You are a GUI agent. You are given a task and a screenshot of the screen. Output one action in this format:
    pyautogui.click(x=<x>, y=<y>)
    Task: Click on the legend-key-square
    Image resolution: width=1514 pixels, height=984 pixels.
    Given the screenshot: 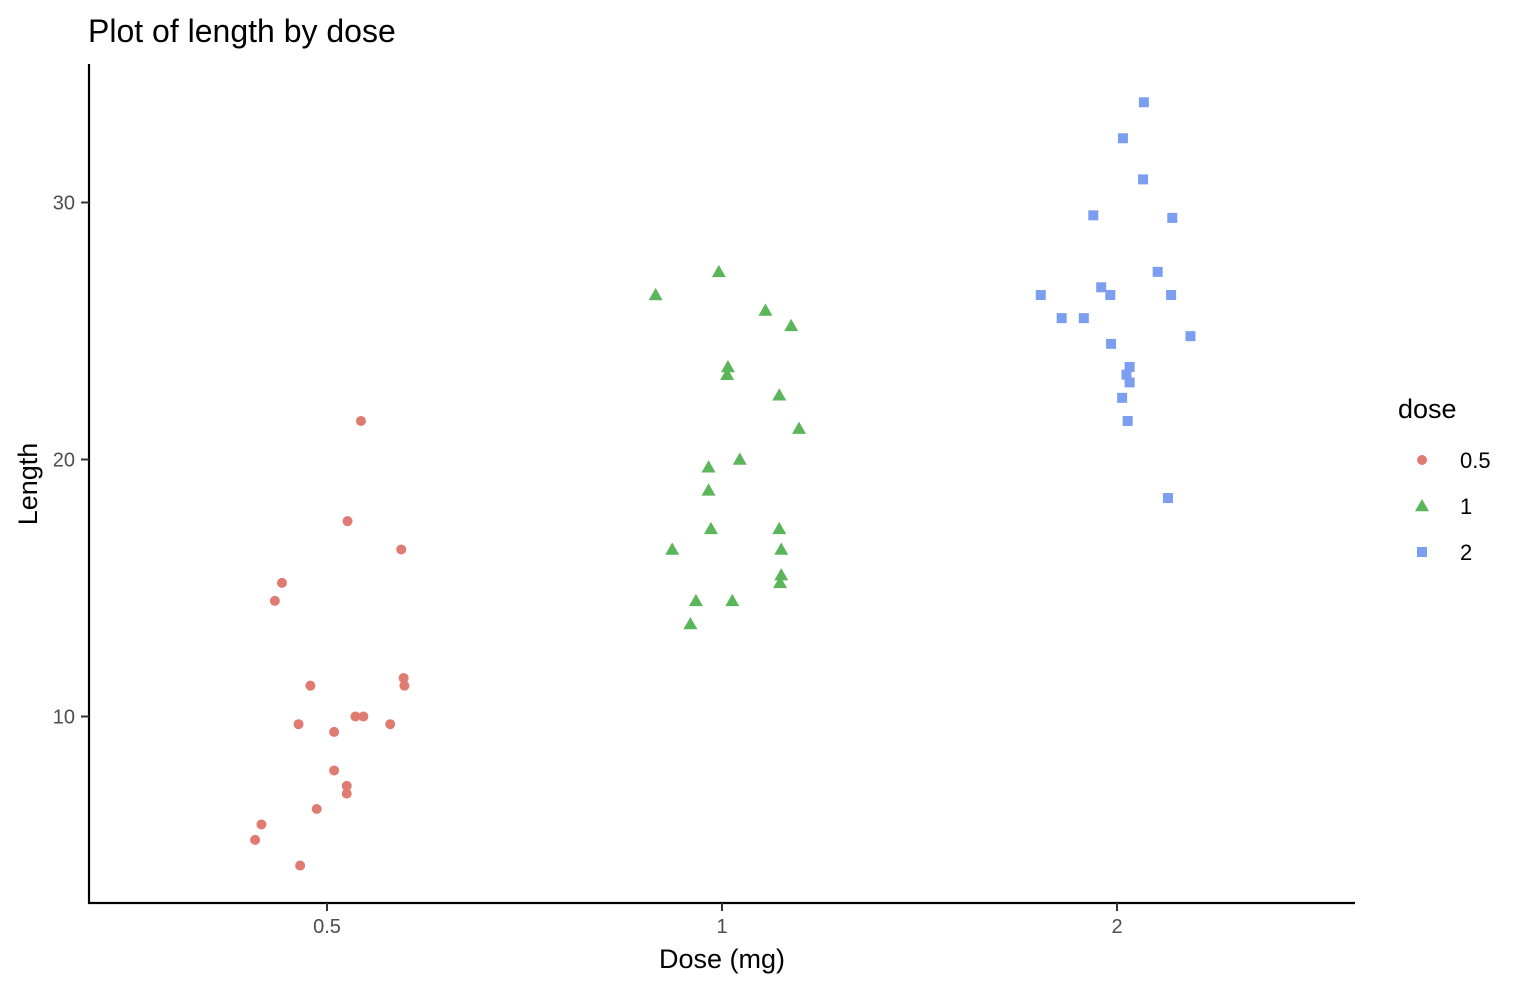 What is the action you would take?
    pyautogui.click(x=1422, y=552)
    